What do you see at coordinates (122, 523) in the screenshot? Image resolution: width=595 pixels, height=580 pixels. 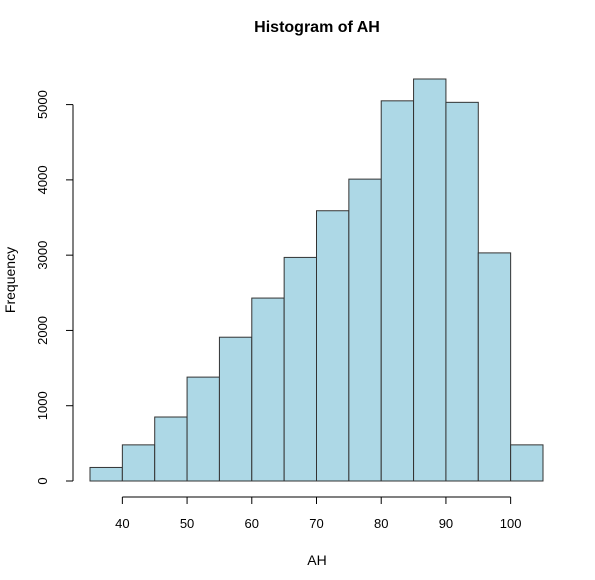 I see `x-tick-label: 40` at bounding box center [122, 523].